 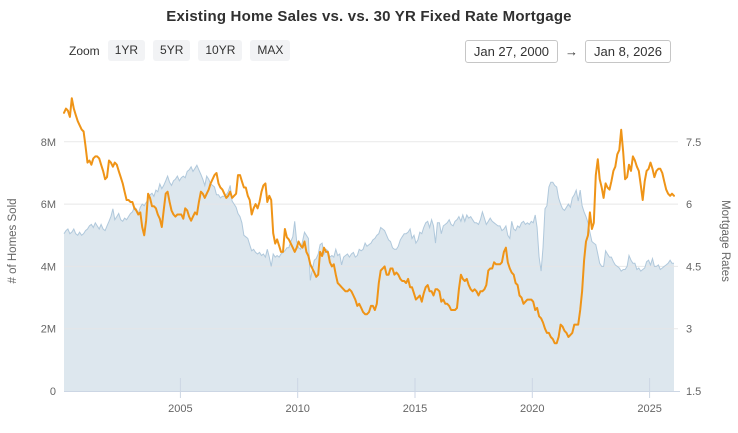 I want to click on left-axis-tick-label: 0, so click(x=53, y=392).